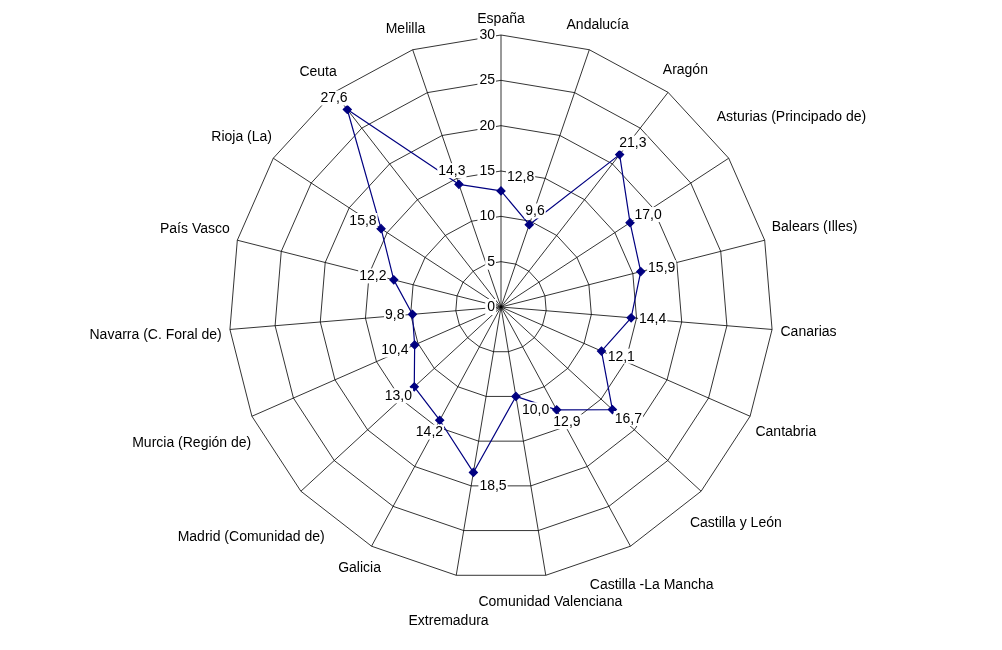  I want to click on y-tick-label: 20, so click(487, 124).